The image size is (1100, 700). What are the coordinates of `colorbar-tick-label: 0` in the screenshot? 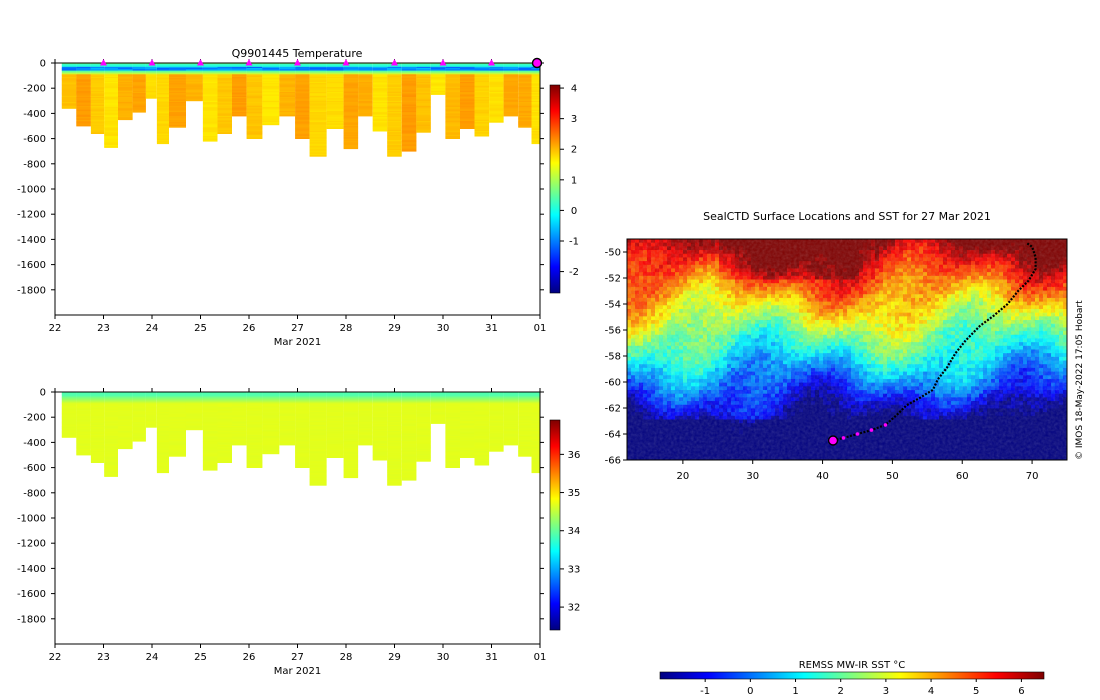 It's located at (574, 211).